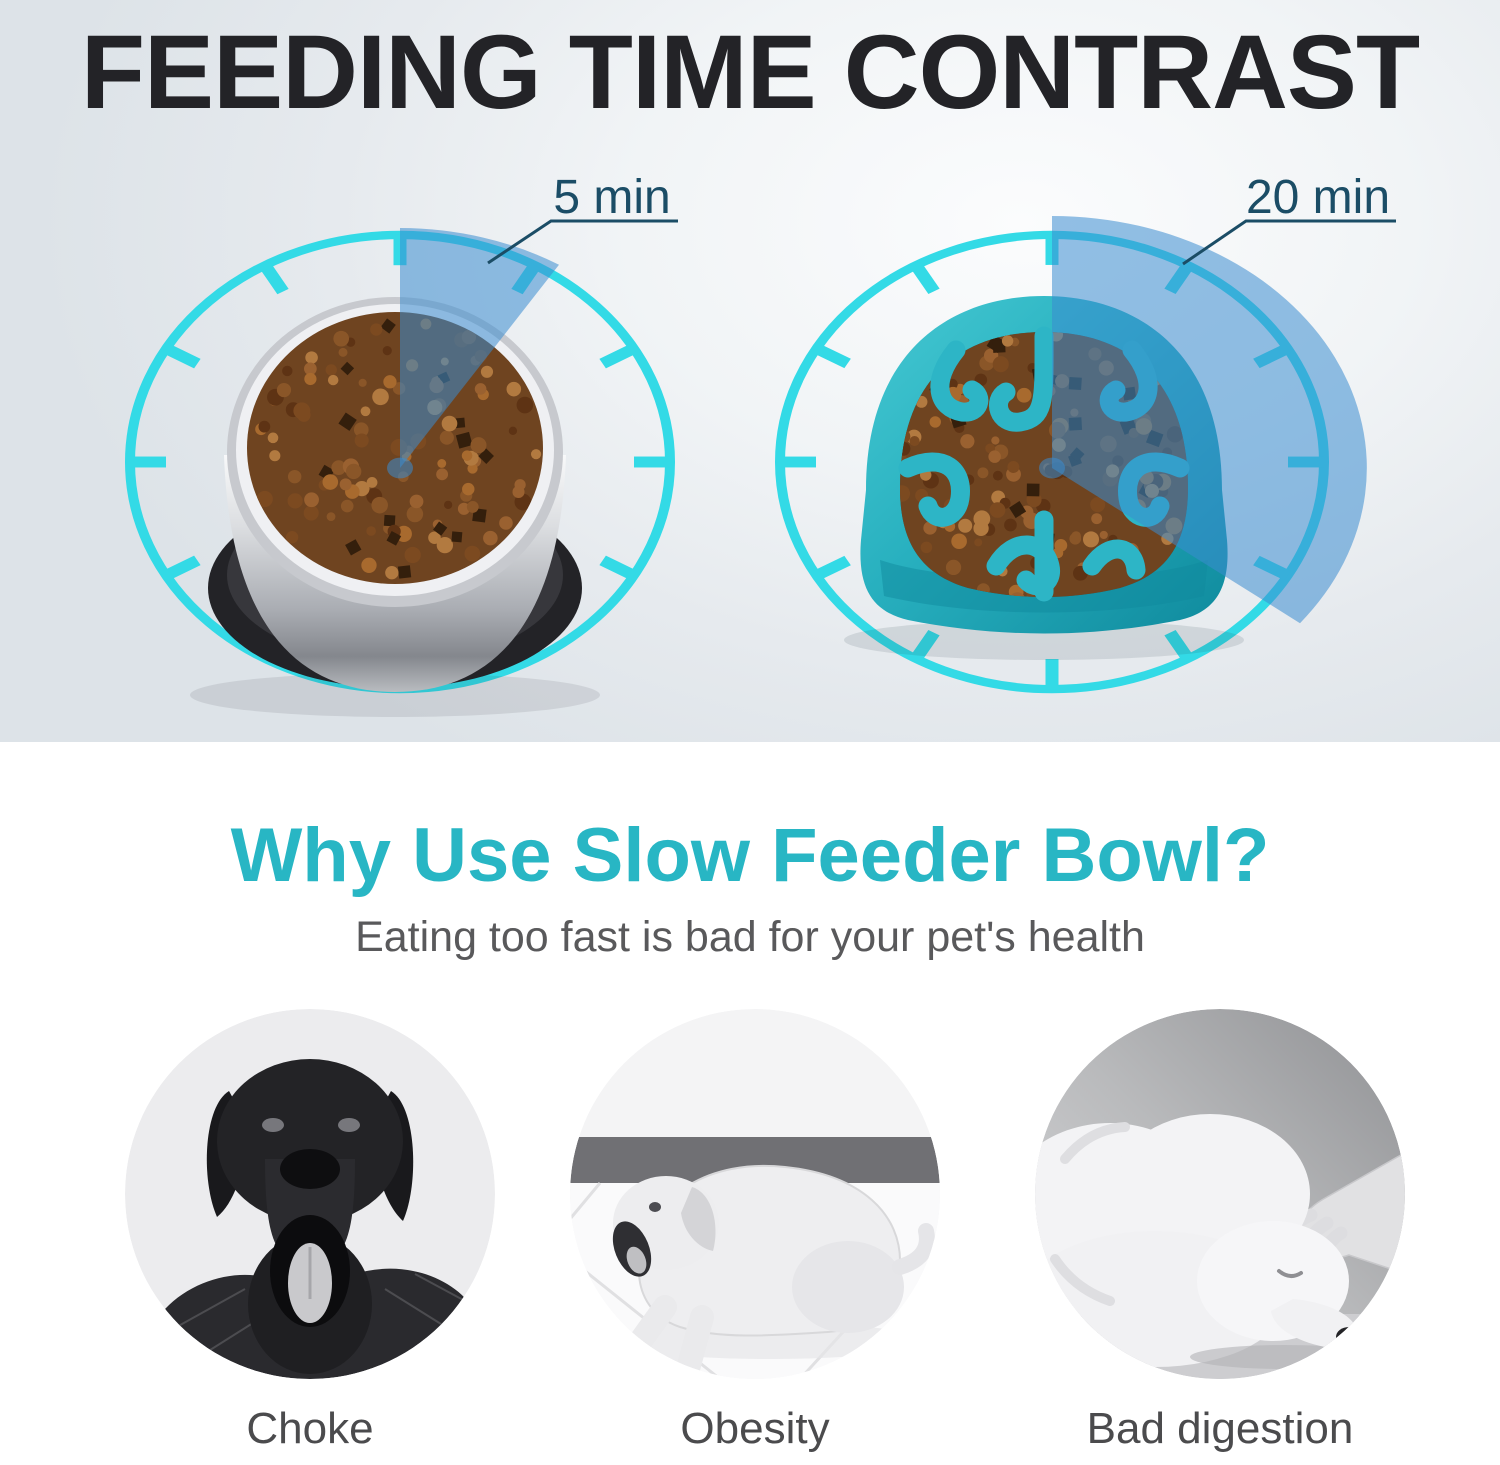 Image resolution: width=1500 pixels, height=1465 pixels. I want to click on caption-choke: Choke, so click(310, 1428).